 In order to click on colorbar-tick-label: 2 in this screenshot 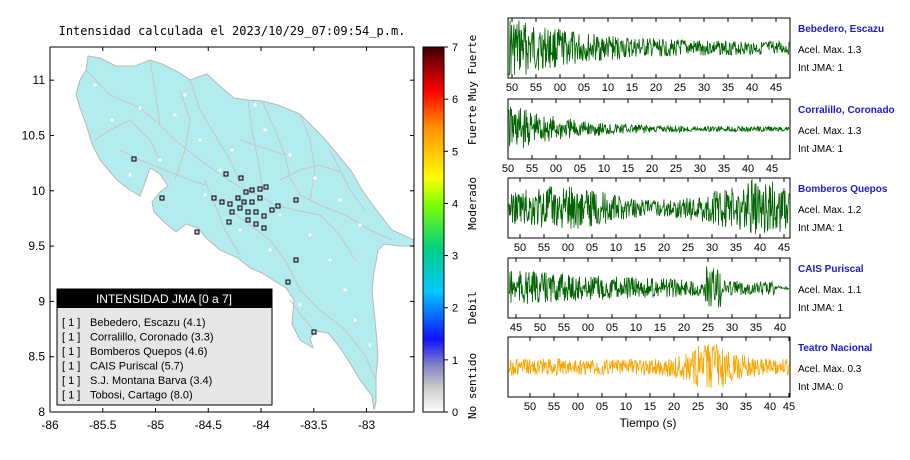, I will do `click(455, 309)`.